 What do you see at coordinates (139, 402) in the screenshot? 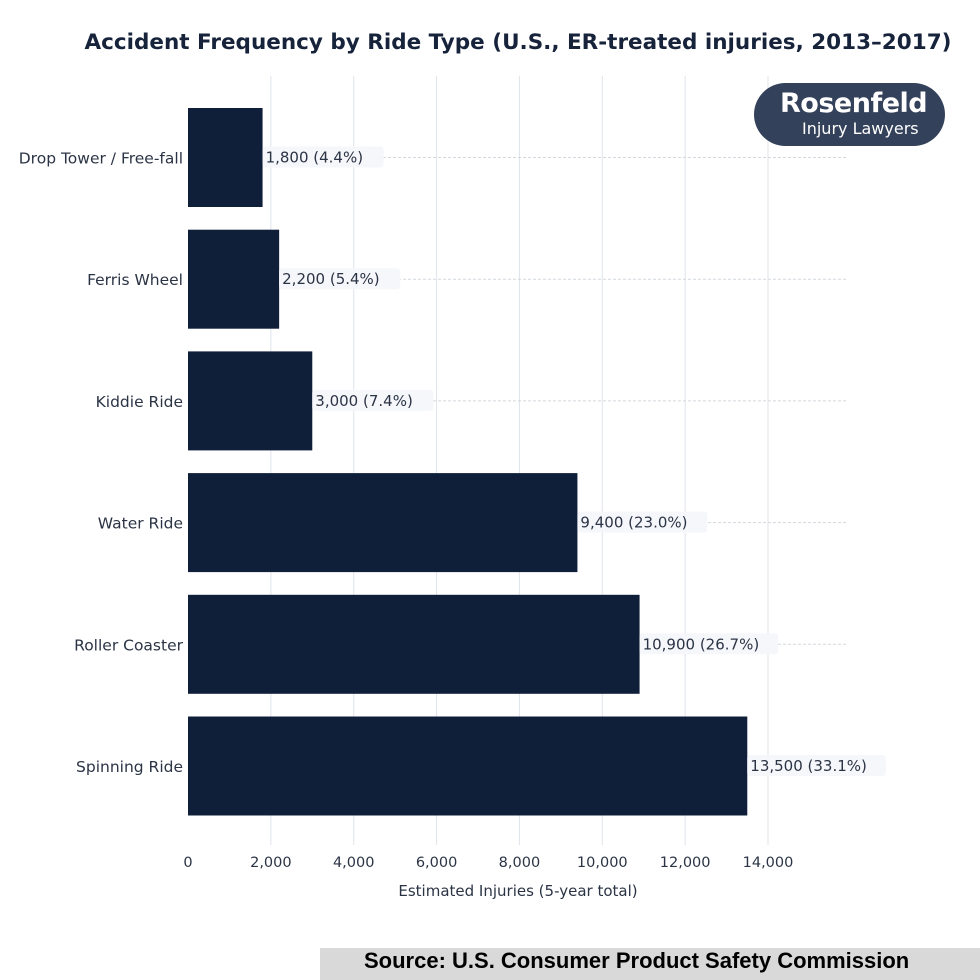
I see `category-label: Kiddie Ride` at bounding box center [139, 402].